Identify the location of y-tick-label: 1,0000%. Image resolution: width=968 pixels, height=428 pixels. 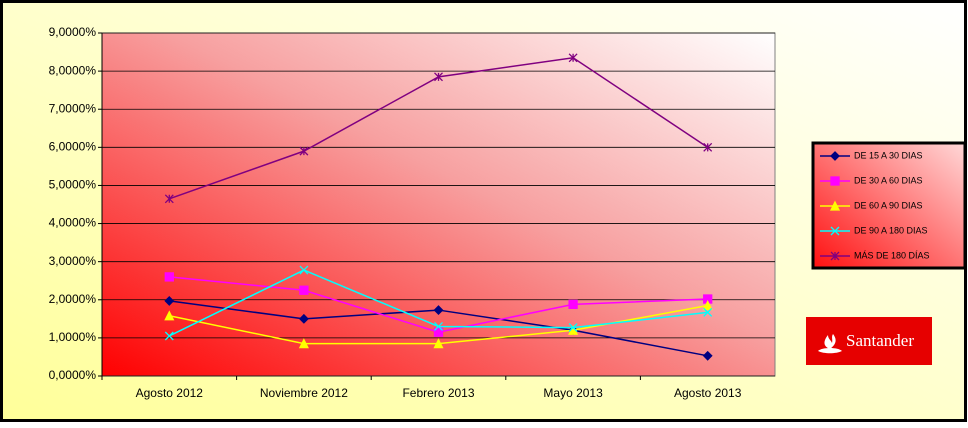
(73, 337).